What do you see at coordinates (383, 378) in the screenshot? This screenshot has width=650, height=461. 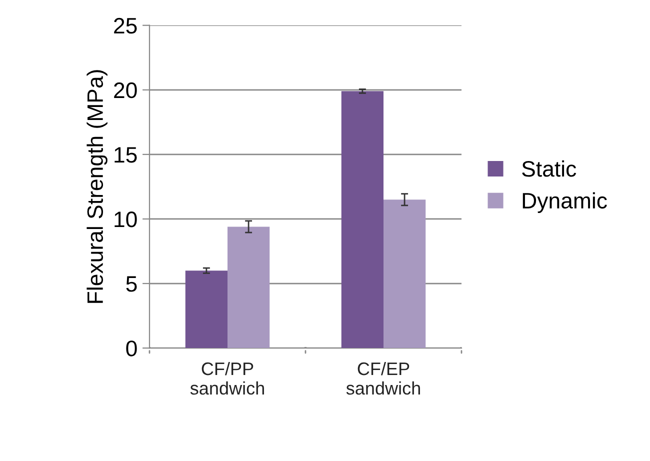 I see `x-tick-label: CF/EP sandwich` at bounding box center [383, 378].